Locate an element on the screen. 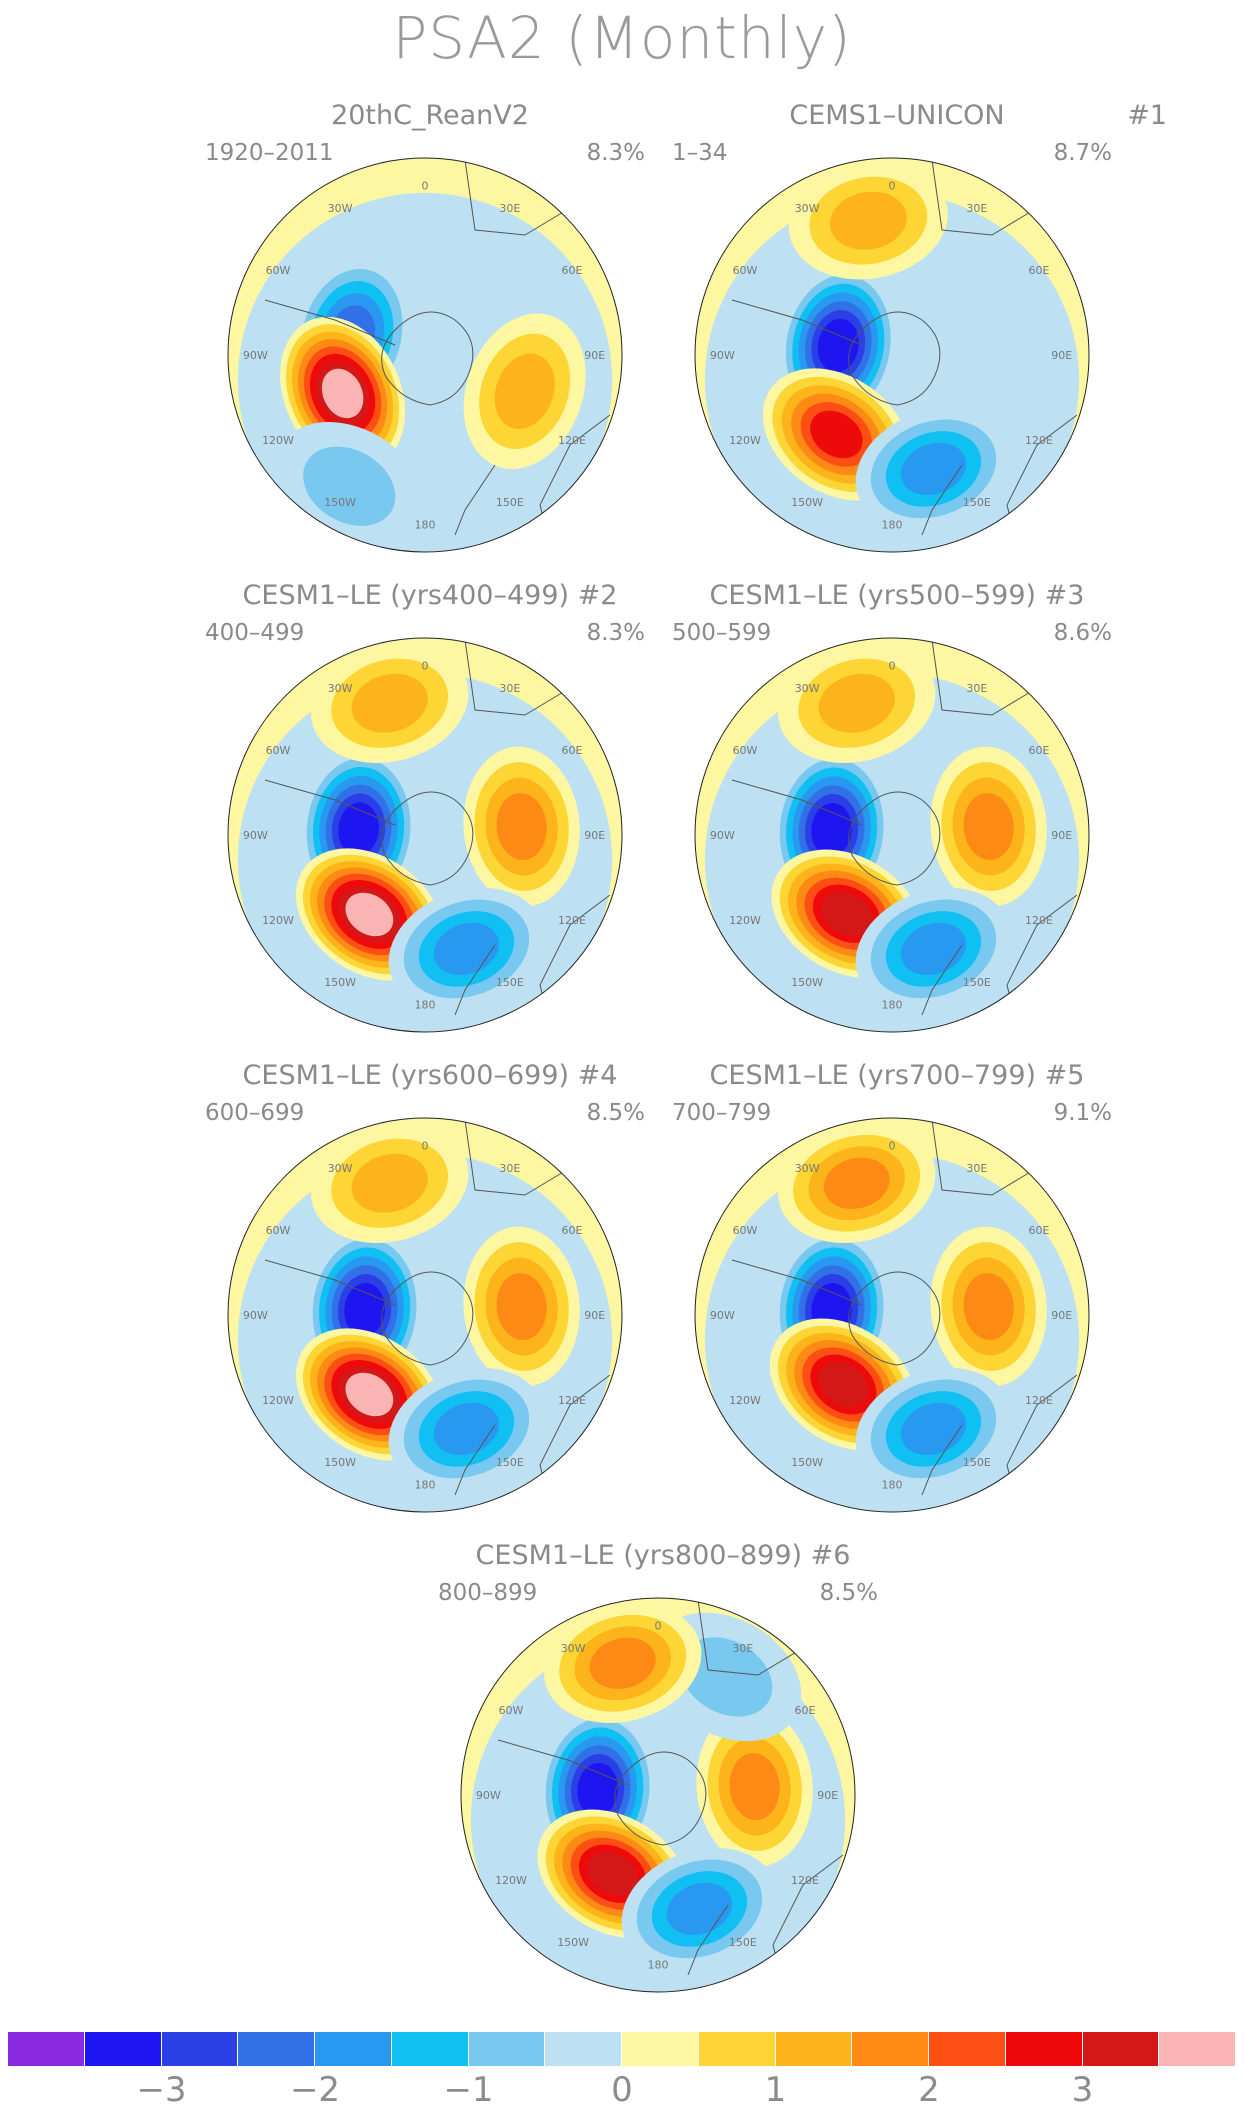 Image resolution: width=1244 pixels, height=2113 pixels. panel-years: 500–599 is located at coordinates (722, 633).